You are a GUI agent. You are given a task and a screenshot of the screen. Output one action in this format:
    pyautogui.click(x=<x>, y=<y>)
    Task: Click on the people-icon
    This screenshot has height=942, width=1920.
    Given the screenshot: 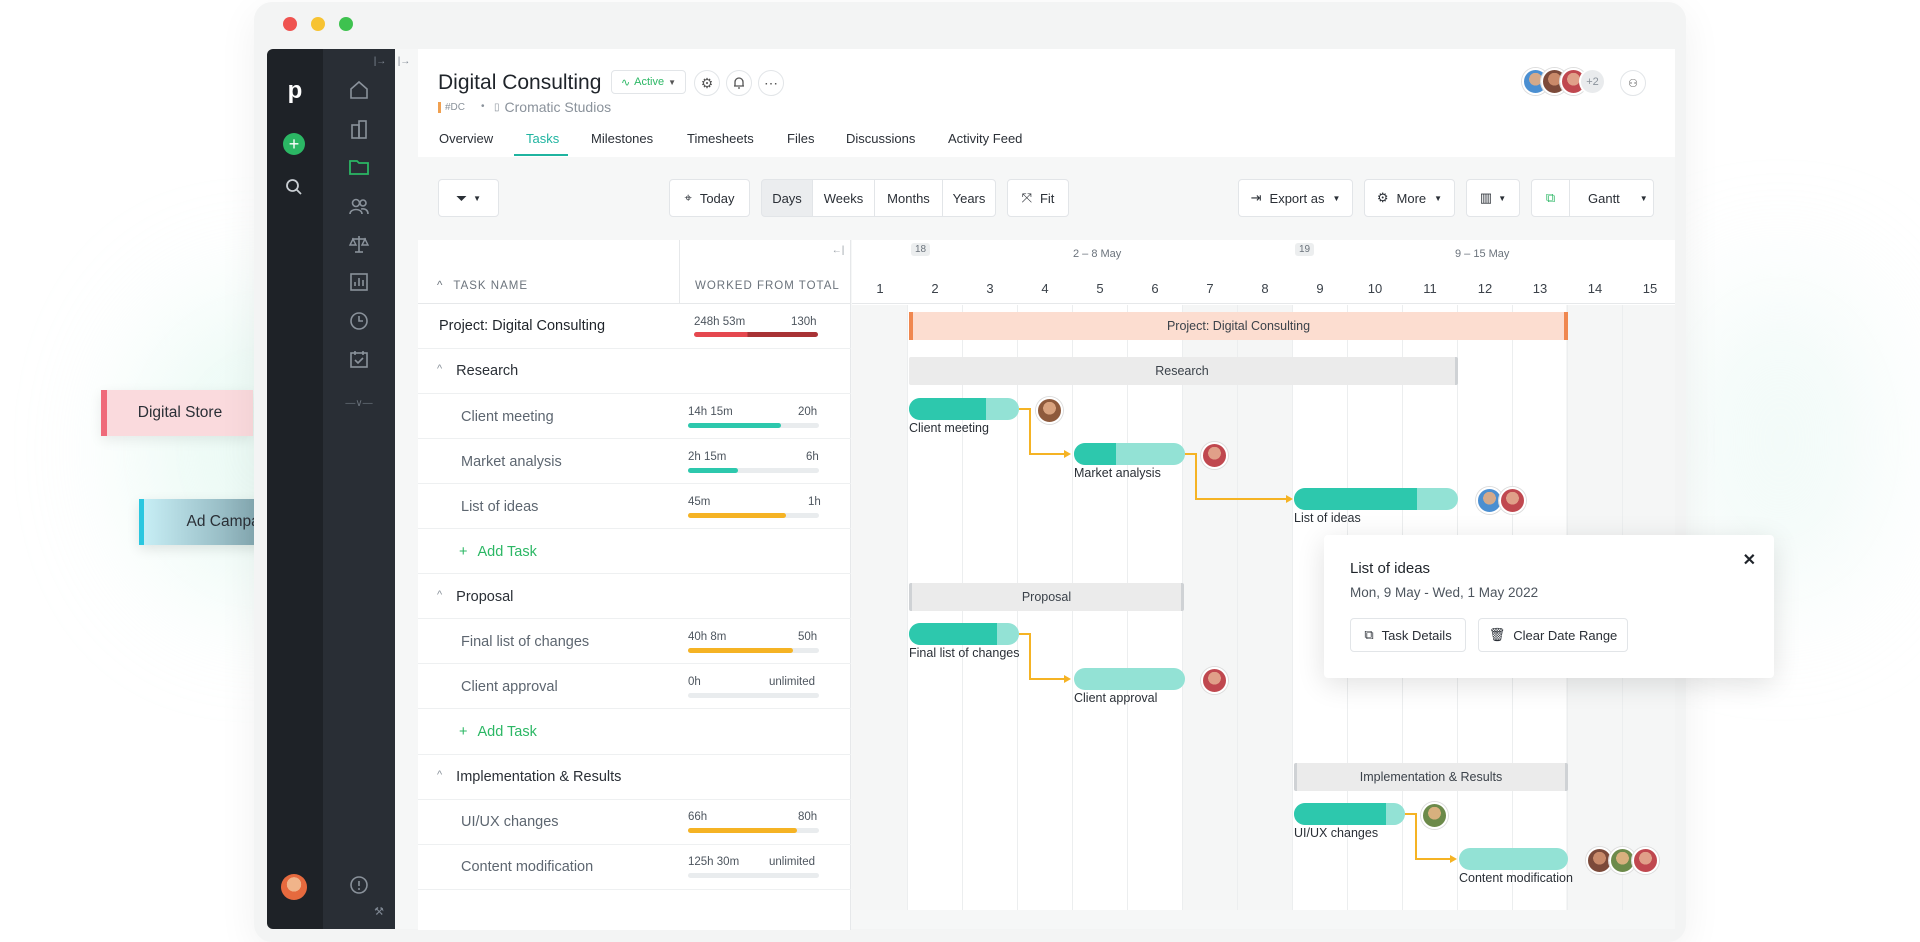 What is the action you would take?
    pyautogui.click(x=359, y=206)
    